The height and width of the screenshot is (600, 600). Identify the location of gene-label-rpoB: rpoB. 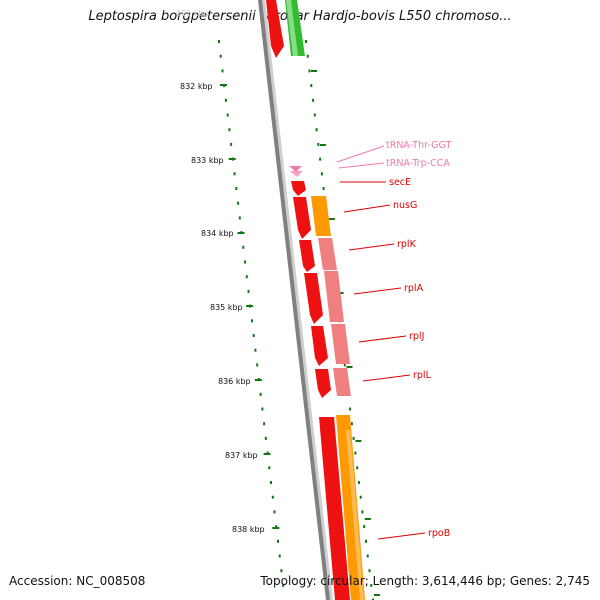
(439, 533).